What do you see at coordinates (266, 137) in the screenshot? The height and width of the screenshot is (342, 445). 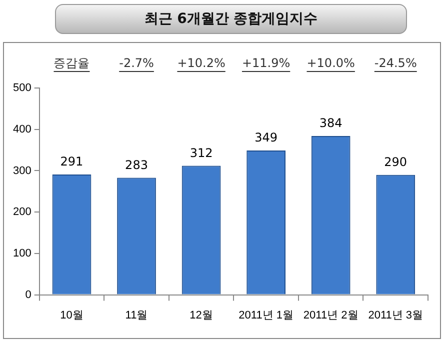 I see `data-label: 349` at bounding box center [266, 137].